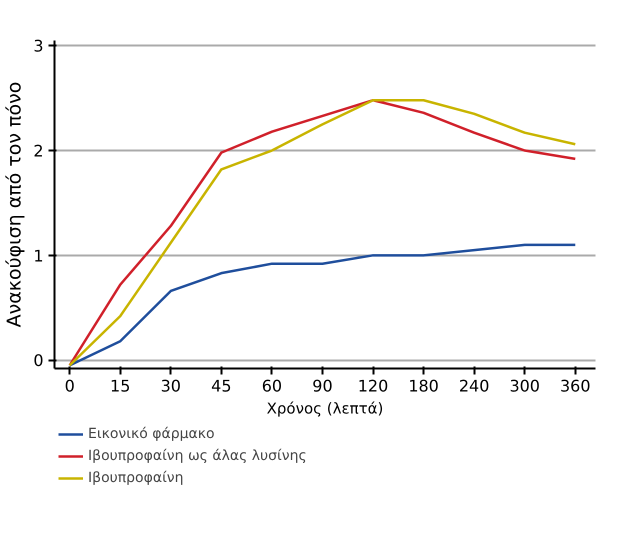  Describe the element at coordinates (373, 386) in the screenshot. I see `x-tick-label: 120` at that location.